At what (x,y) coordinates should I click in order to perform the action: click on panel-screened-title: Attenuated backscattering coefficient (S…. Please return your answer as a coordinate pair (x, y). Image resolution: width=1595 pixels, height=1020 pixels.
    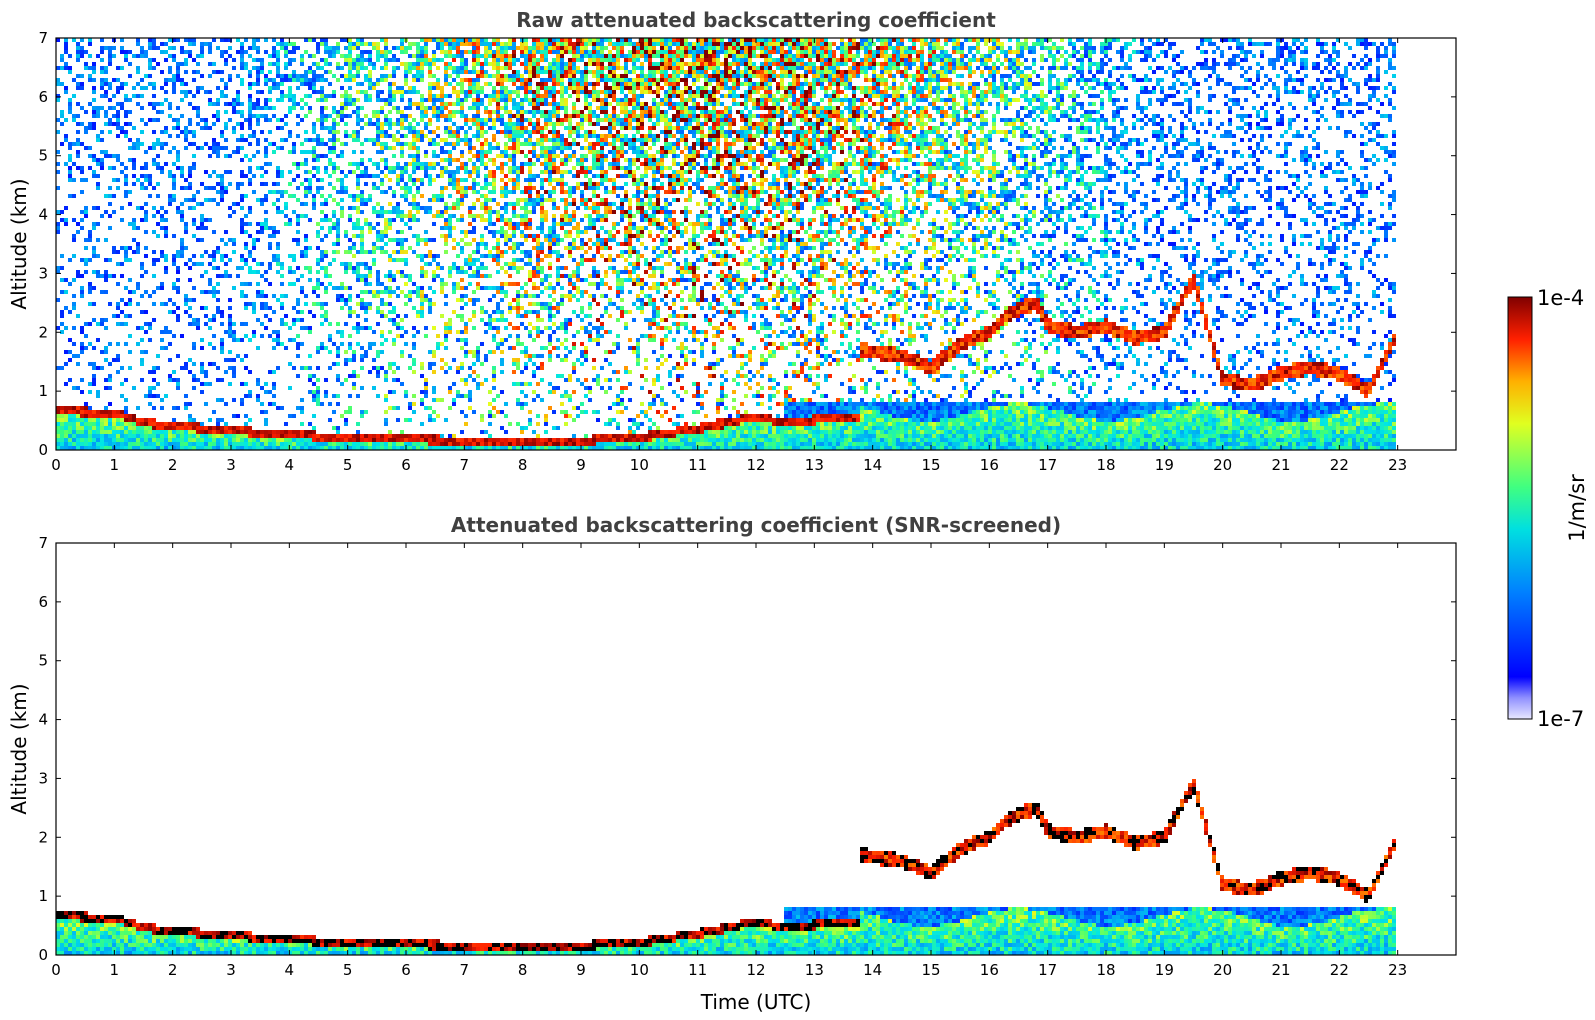
    Looking at the image, I should click on (756, 525).